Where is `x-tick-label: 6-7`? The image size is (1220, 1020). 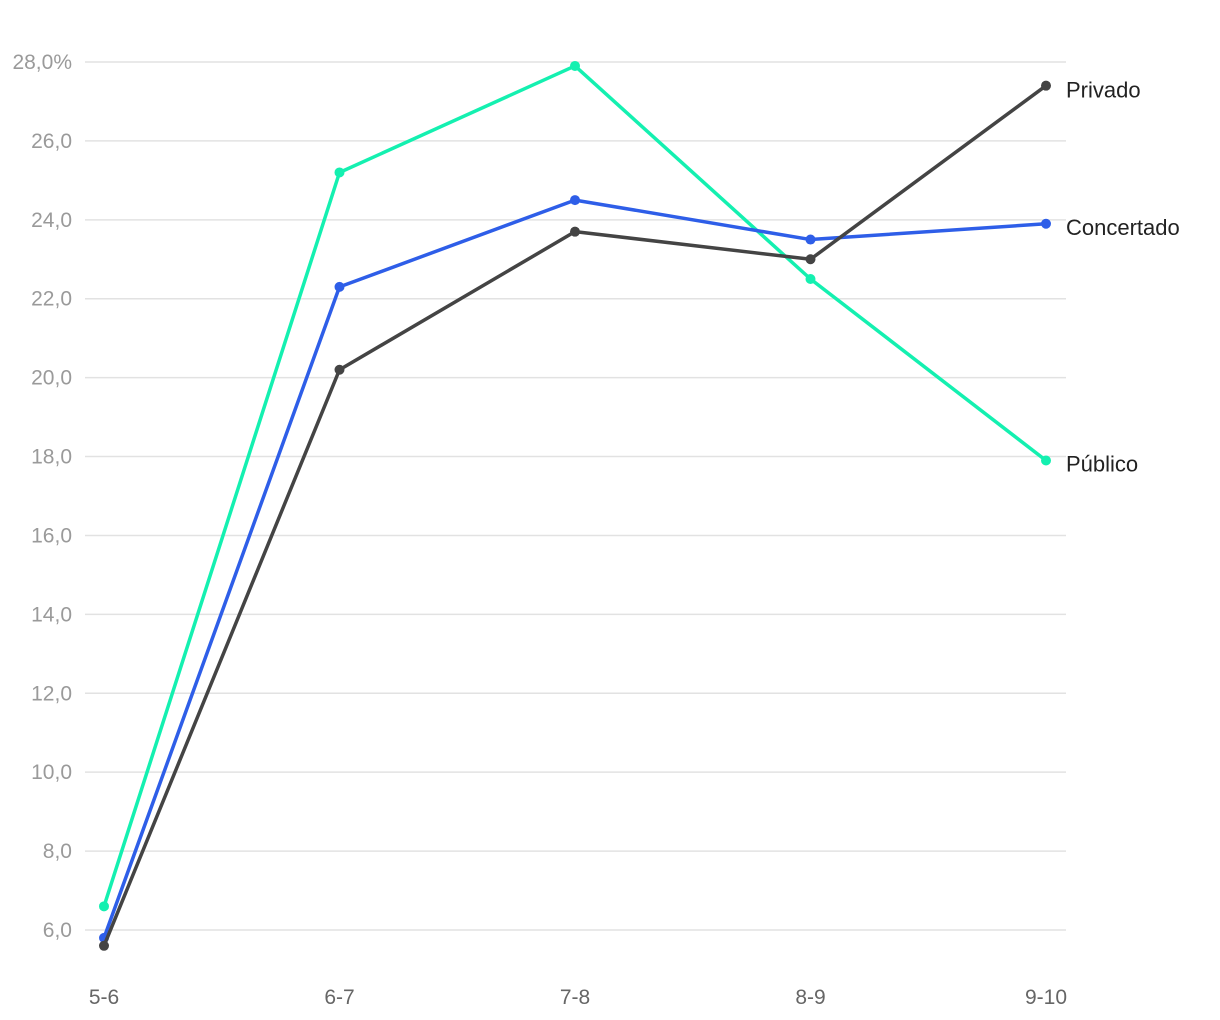
x-tick-label: 6-7 is located at coordinates (339, 997).